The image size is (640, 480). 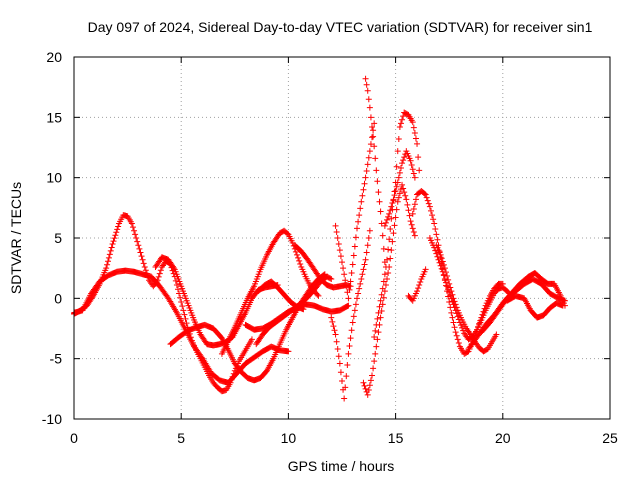 I want to click on series-track-m, so click(x=375, y=170).